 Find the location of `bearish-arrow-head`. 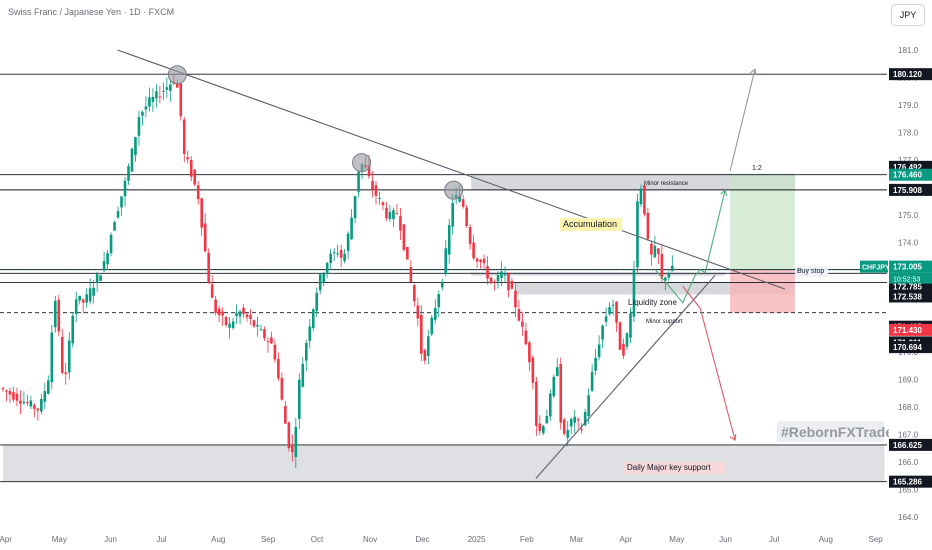

bearish-arrow-head is located at coordinates (733, 438).